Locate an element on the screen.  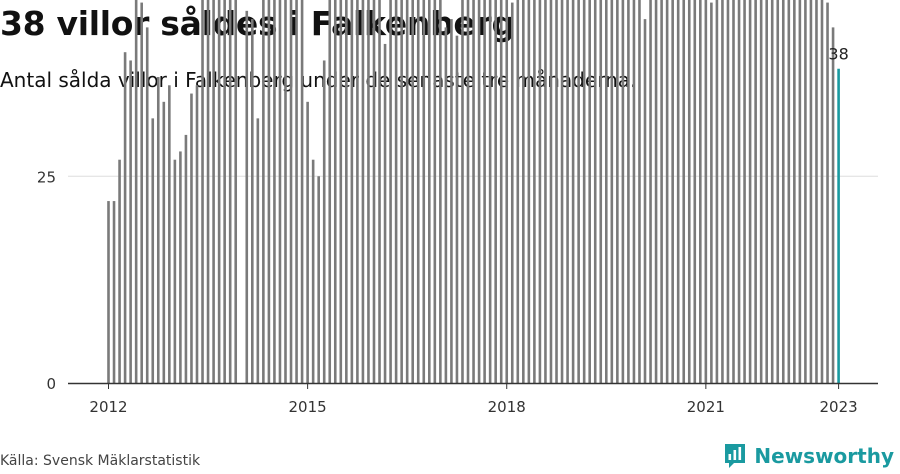
x-tick-label: 2018 is located at coordinates (507, 407).